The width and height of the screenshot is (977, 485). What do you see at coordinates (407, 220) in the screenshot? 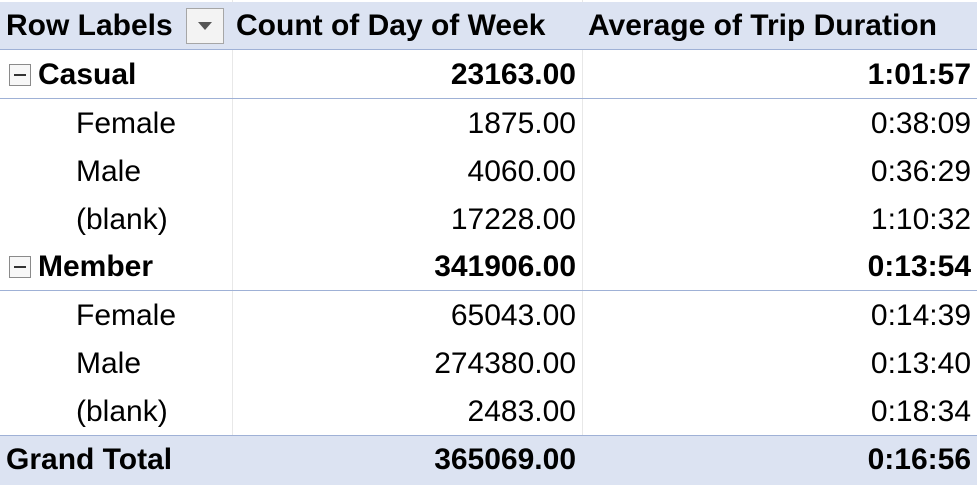
I see `child-count-cell: 17228.00` at bounding box center [407, 220].